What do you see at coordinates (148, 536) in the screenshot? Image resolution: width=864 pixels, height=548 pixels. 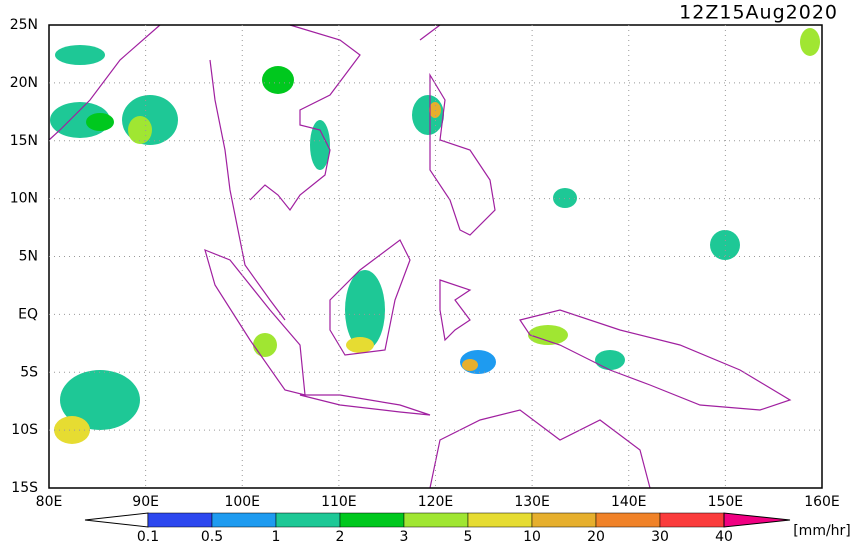 I see `colorbar-label: 0.1` at bounding box center [148, 536].